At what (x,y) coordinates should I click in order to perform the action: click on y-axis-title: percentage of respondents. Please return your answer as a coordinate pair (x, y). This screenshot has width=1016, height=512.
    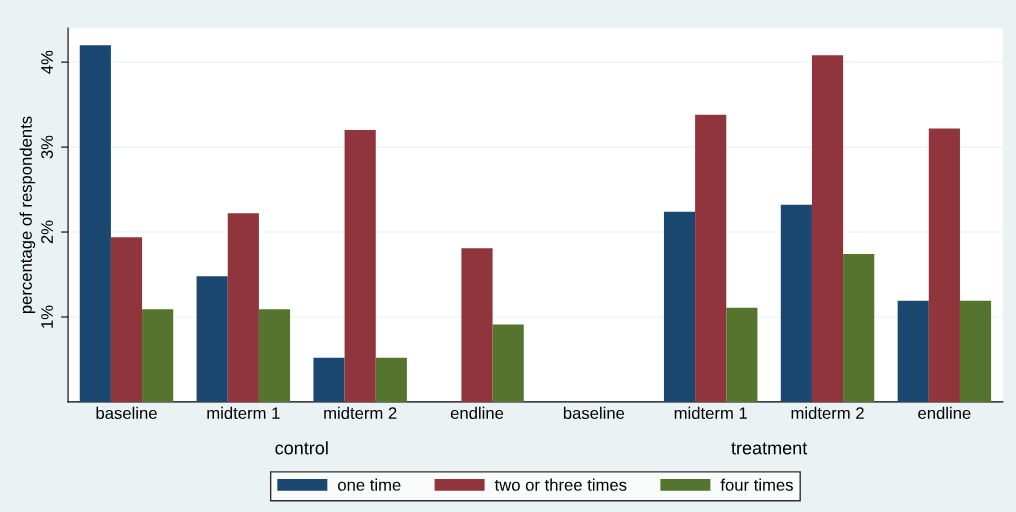
    Looking at the image, I should click on (27, 215).